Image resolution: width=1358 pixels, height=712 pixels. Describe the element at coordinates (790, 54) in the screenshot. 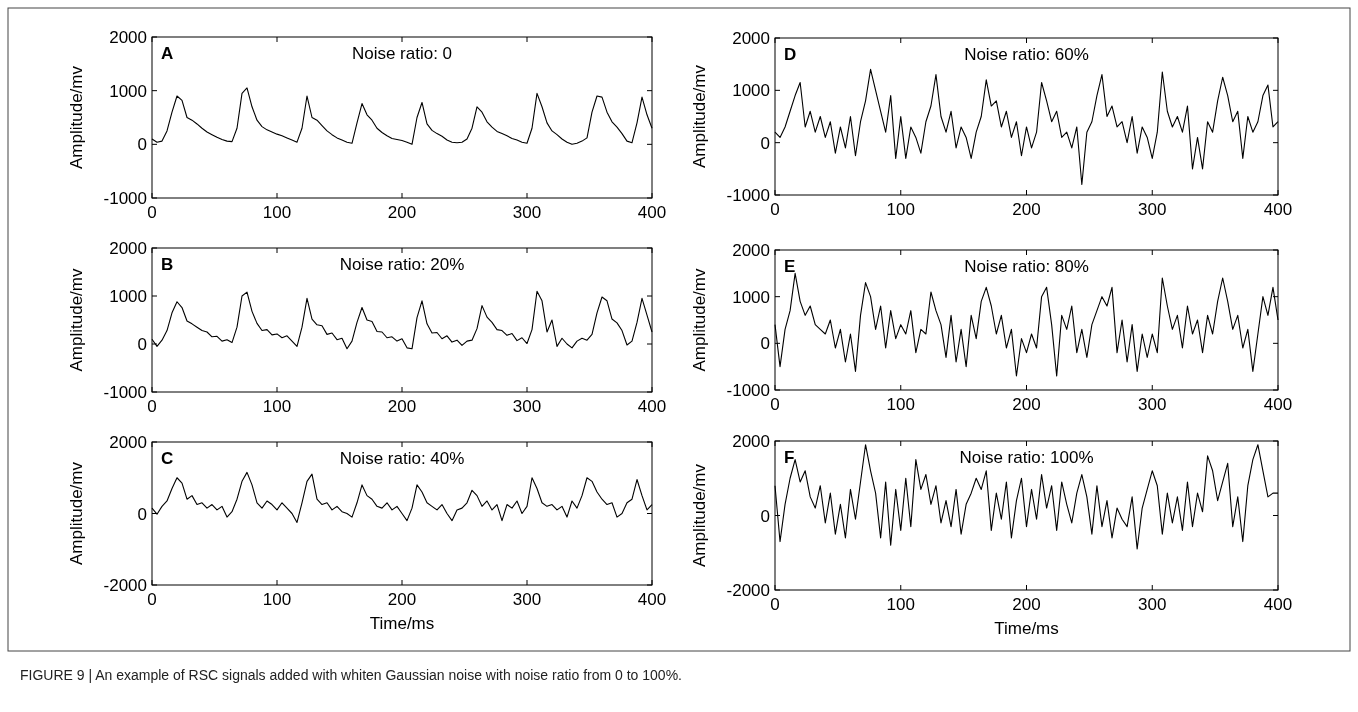

I see `chart-title: D` at that location.